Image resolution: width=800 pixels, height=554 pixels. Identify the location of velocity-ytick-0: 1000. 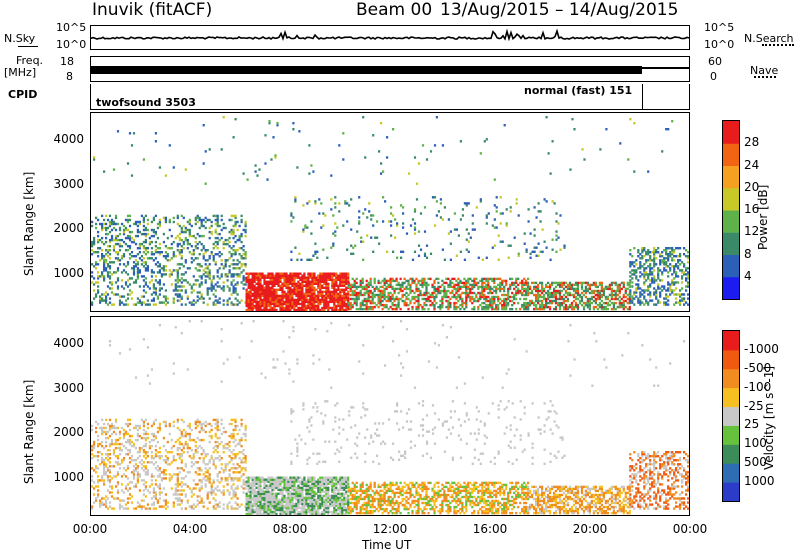
(68, 477).